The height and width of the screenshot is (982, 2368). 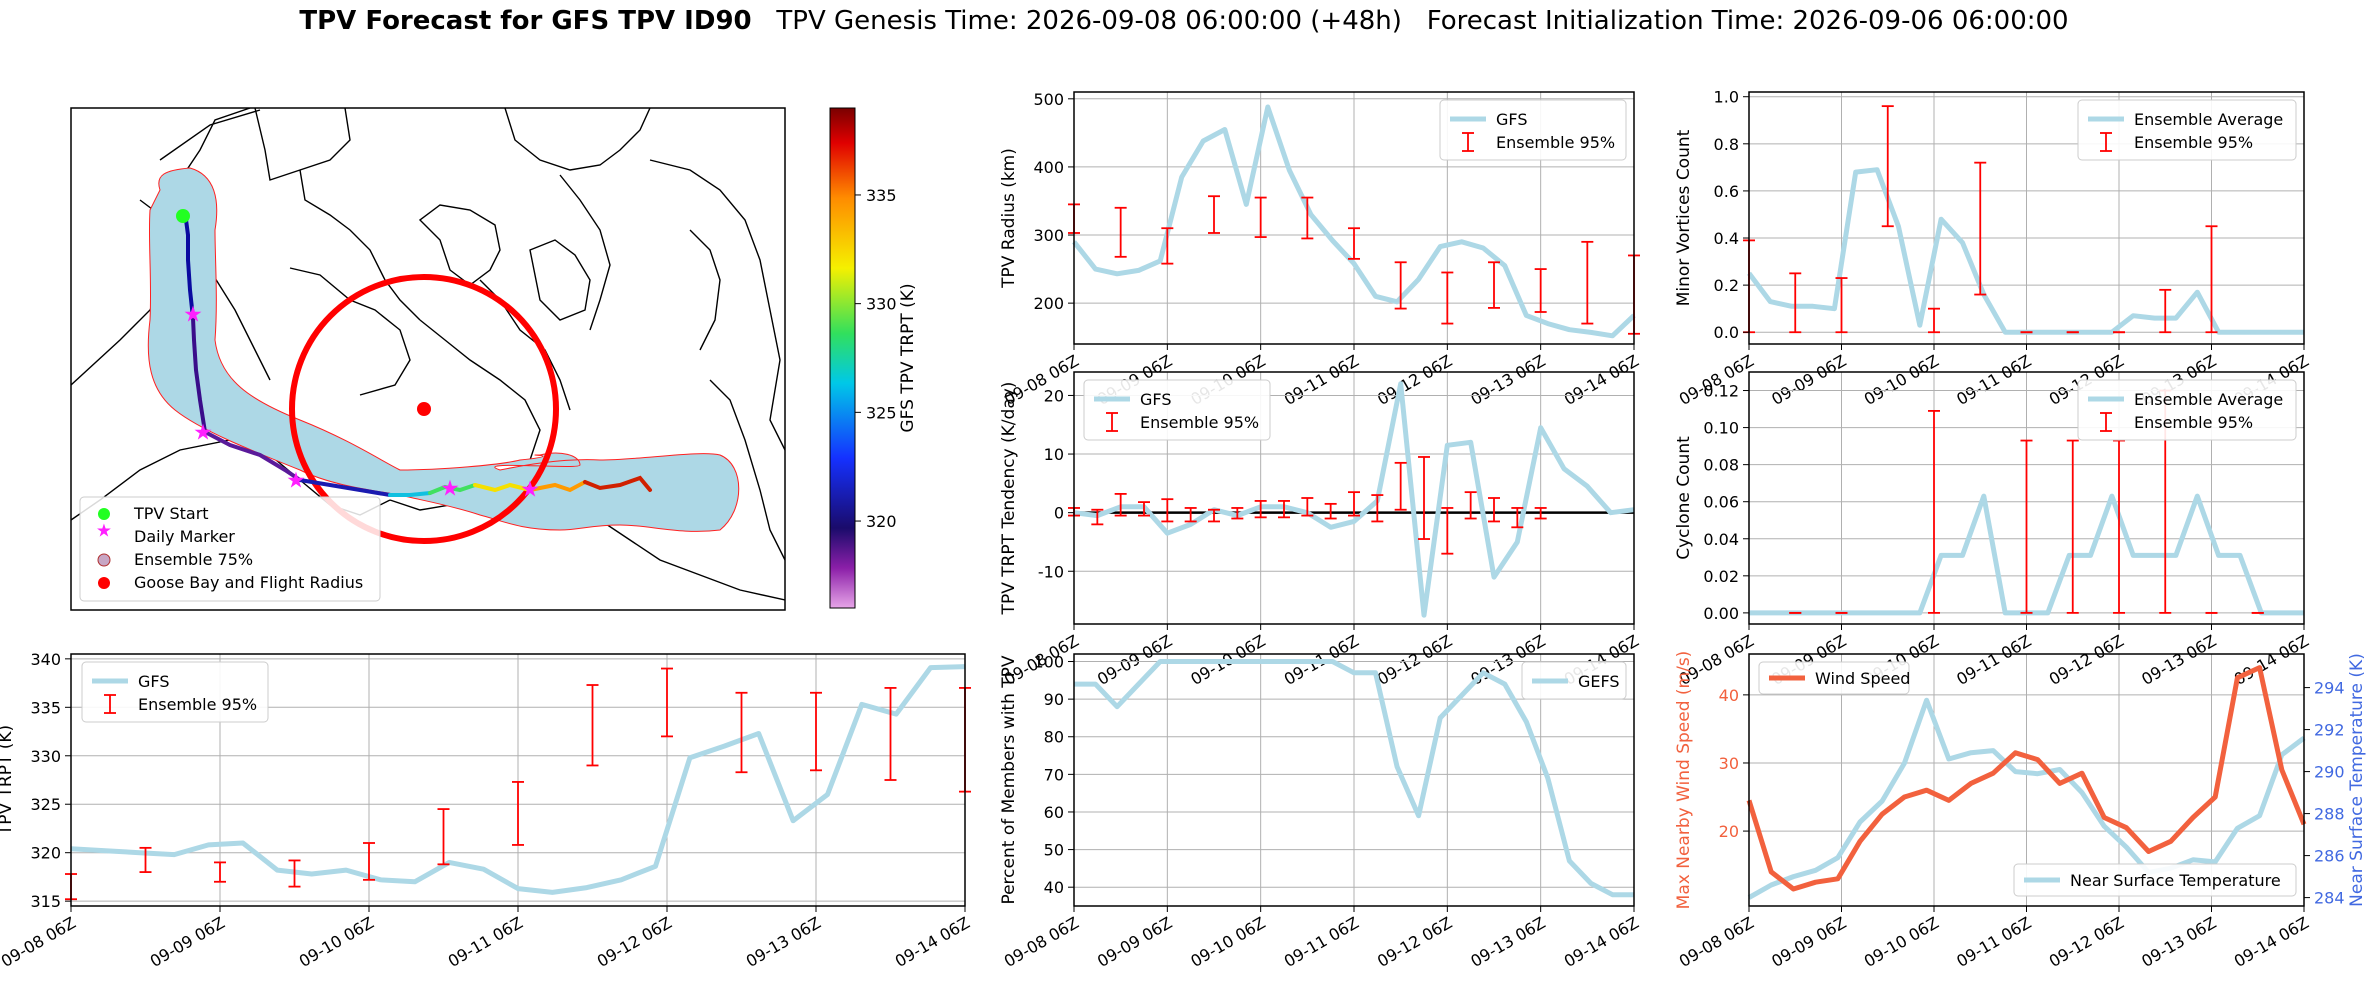 I want to click on y-axis-label: Max Nearby Wind Speed (m/s), so click(x=1684, y=780).